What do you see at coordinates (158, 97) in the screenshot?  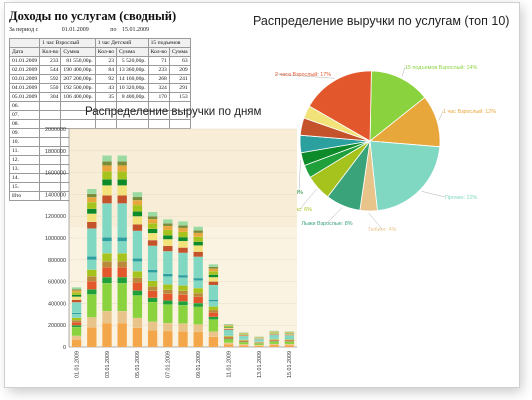 I see `table-cell: 170` at bounding box center [158, 97].